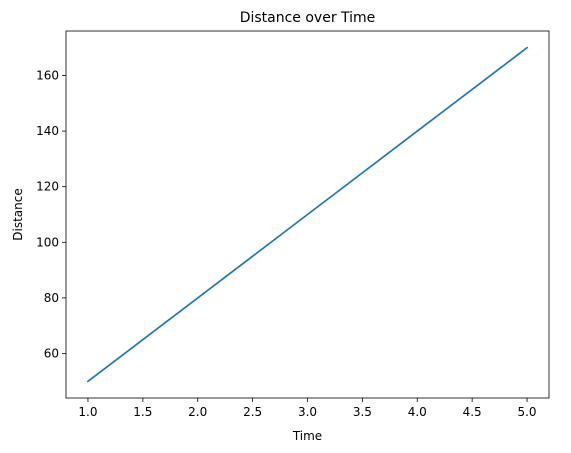 This screenshot has height=453, width=571. Describe the element at coordinates (252, 412) in the screenshot. I see `x-tick-label: 2.5` at that location.